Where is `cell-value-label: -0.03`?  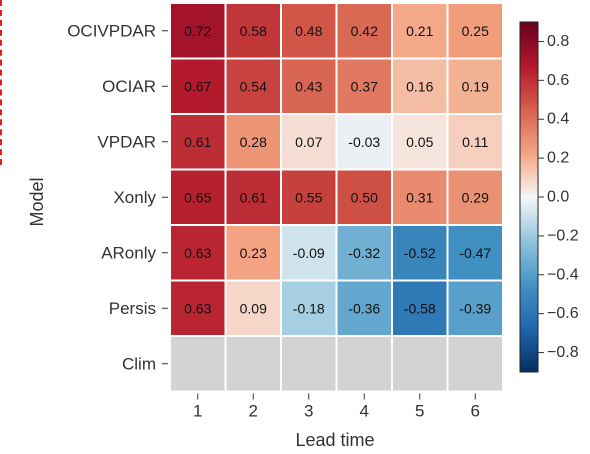 cell-value-label: -0.03 is located at coordinates (364, 142).